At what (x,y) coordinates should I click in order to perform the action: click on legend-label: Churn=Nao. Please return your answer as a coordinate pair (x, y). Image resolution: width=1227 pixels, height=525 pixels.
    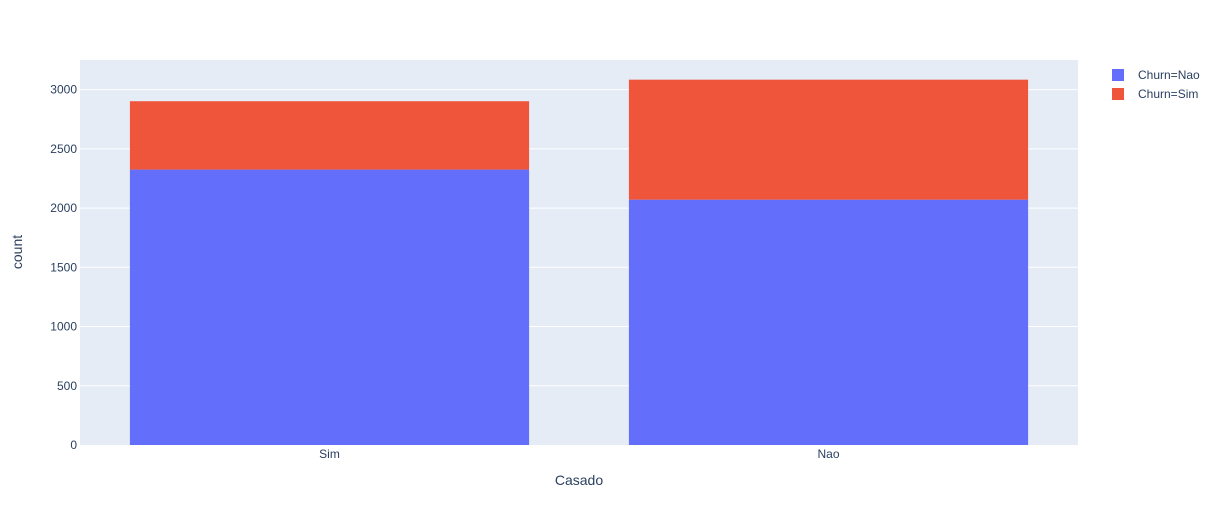
    Looking at the image, I should click on (1169, 75).